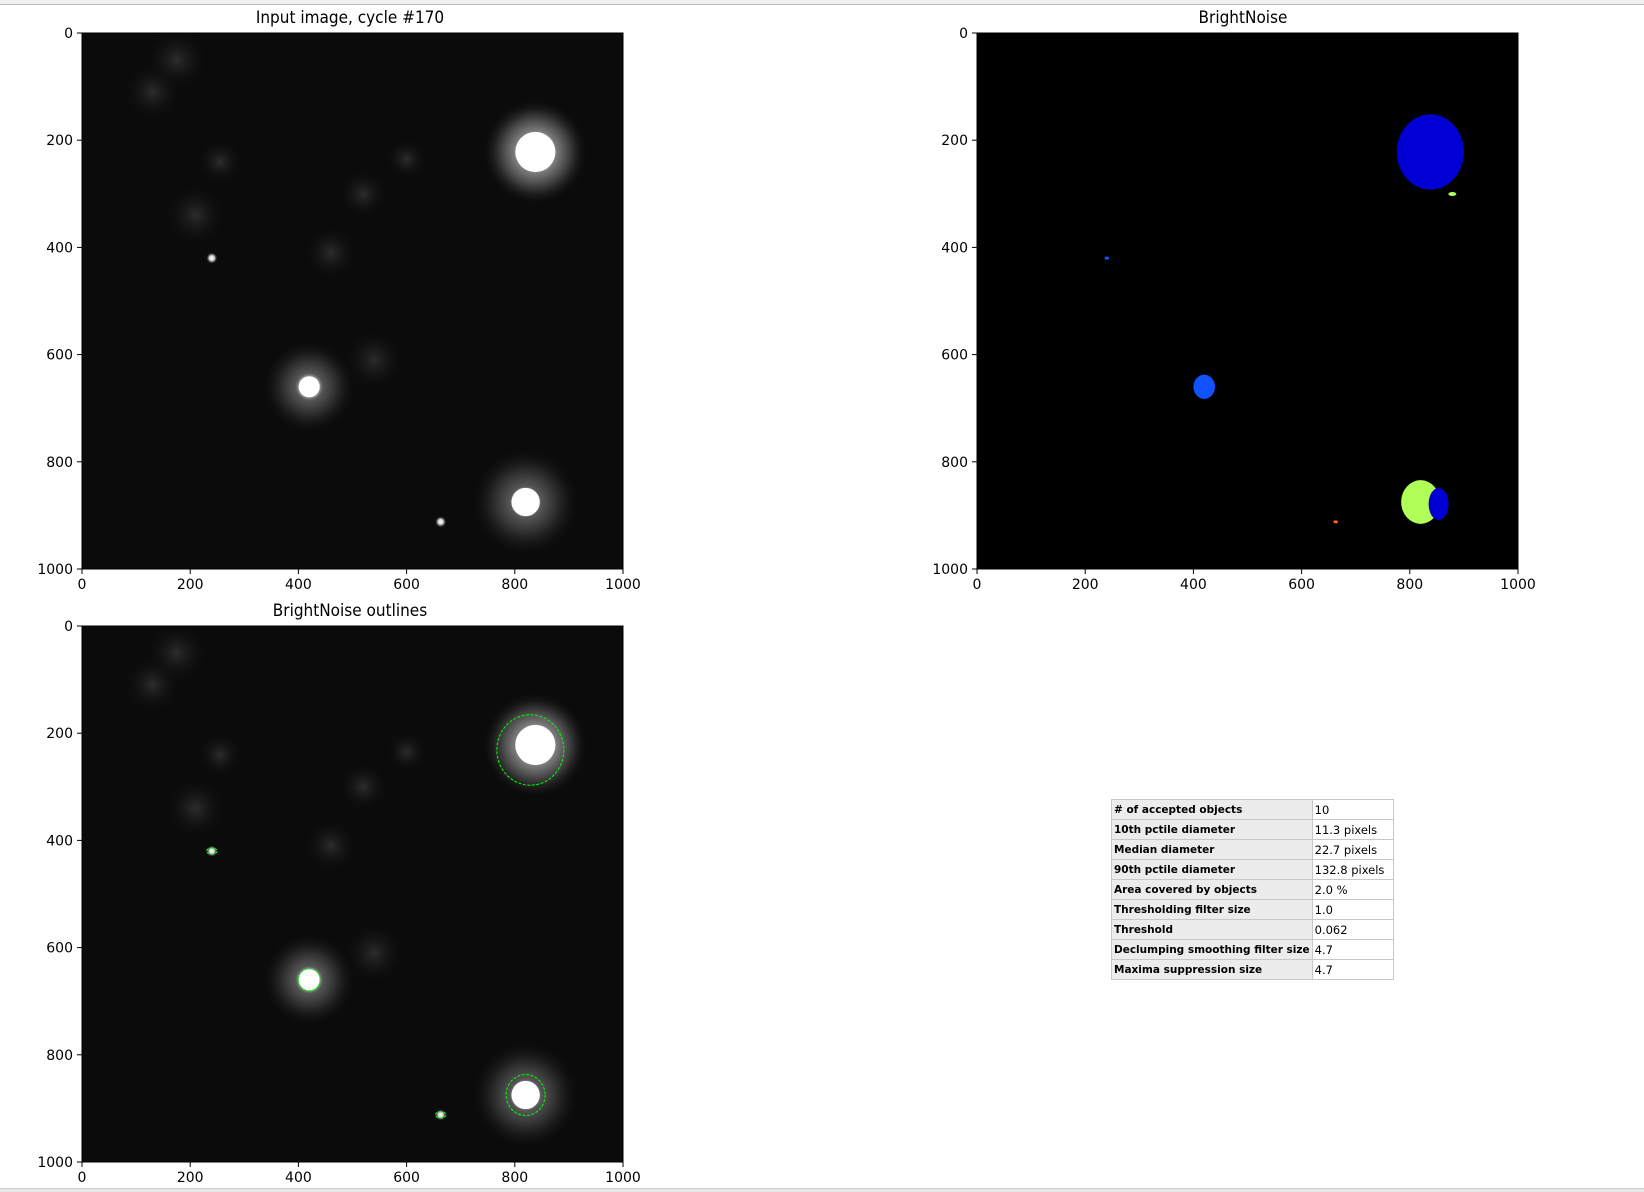  What do you see at coordinates (350, 18) in the screenshot?
I see `input-image-title: Input image, cycle #170` at bounding box center [350, 18].